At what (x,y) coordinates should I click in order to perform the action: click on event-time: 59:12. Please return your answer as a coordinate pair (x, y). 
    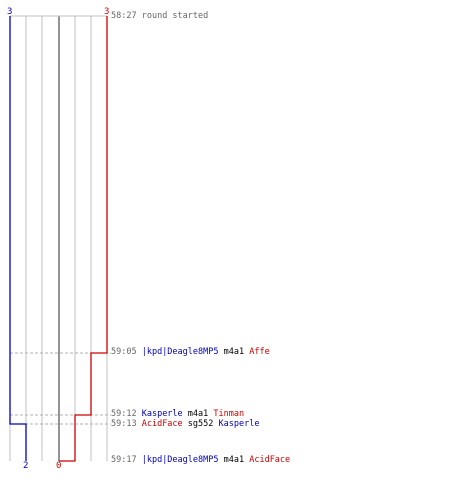
    Looking at the image, I should click on (124, 414).